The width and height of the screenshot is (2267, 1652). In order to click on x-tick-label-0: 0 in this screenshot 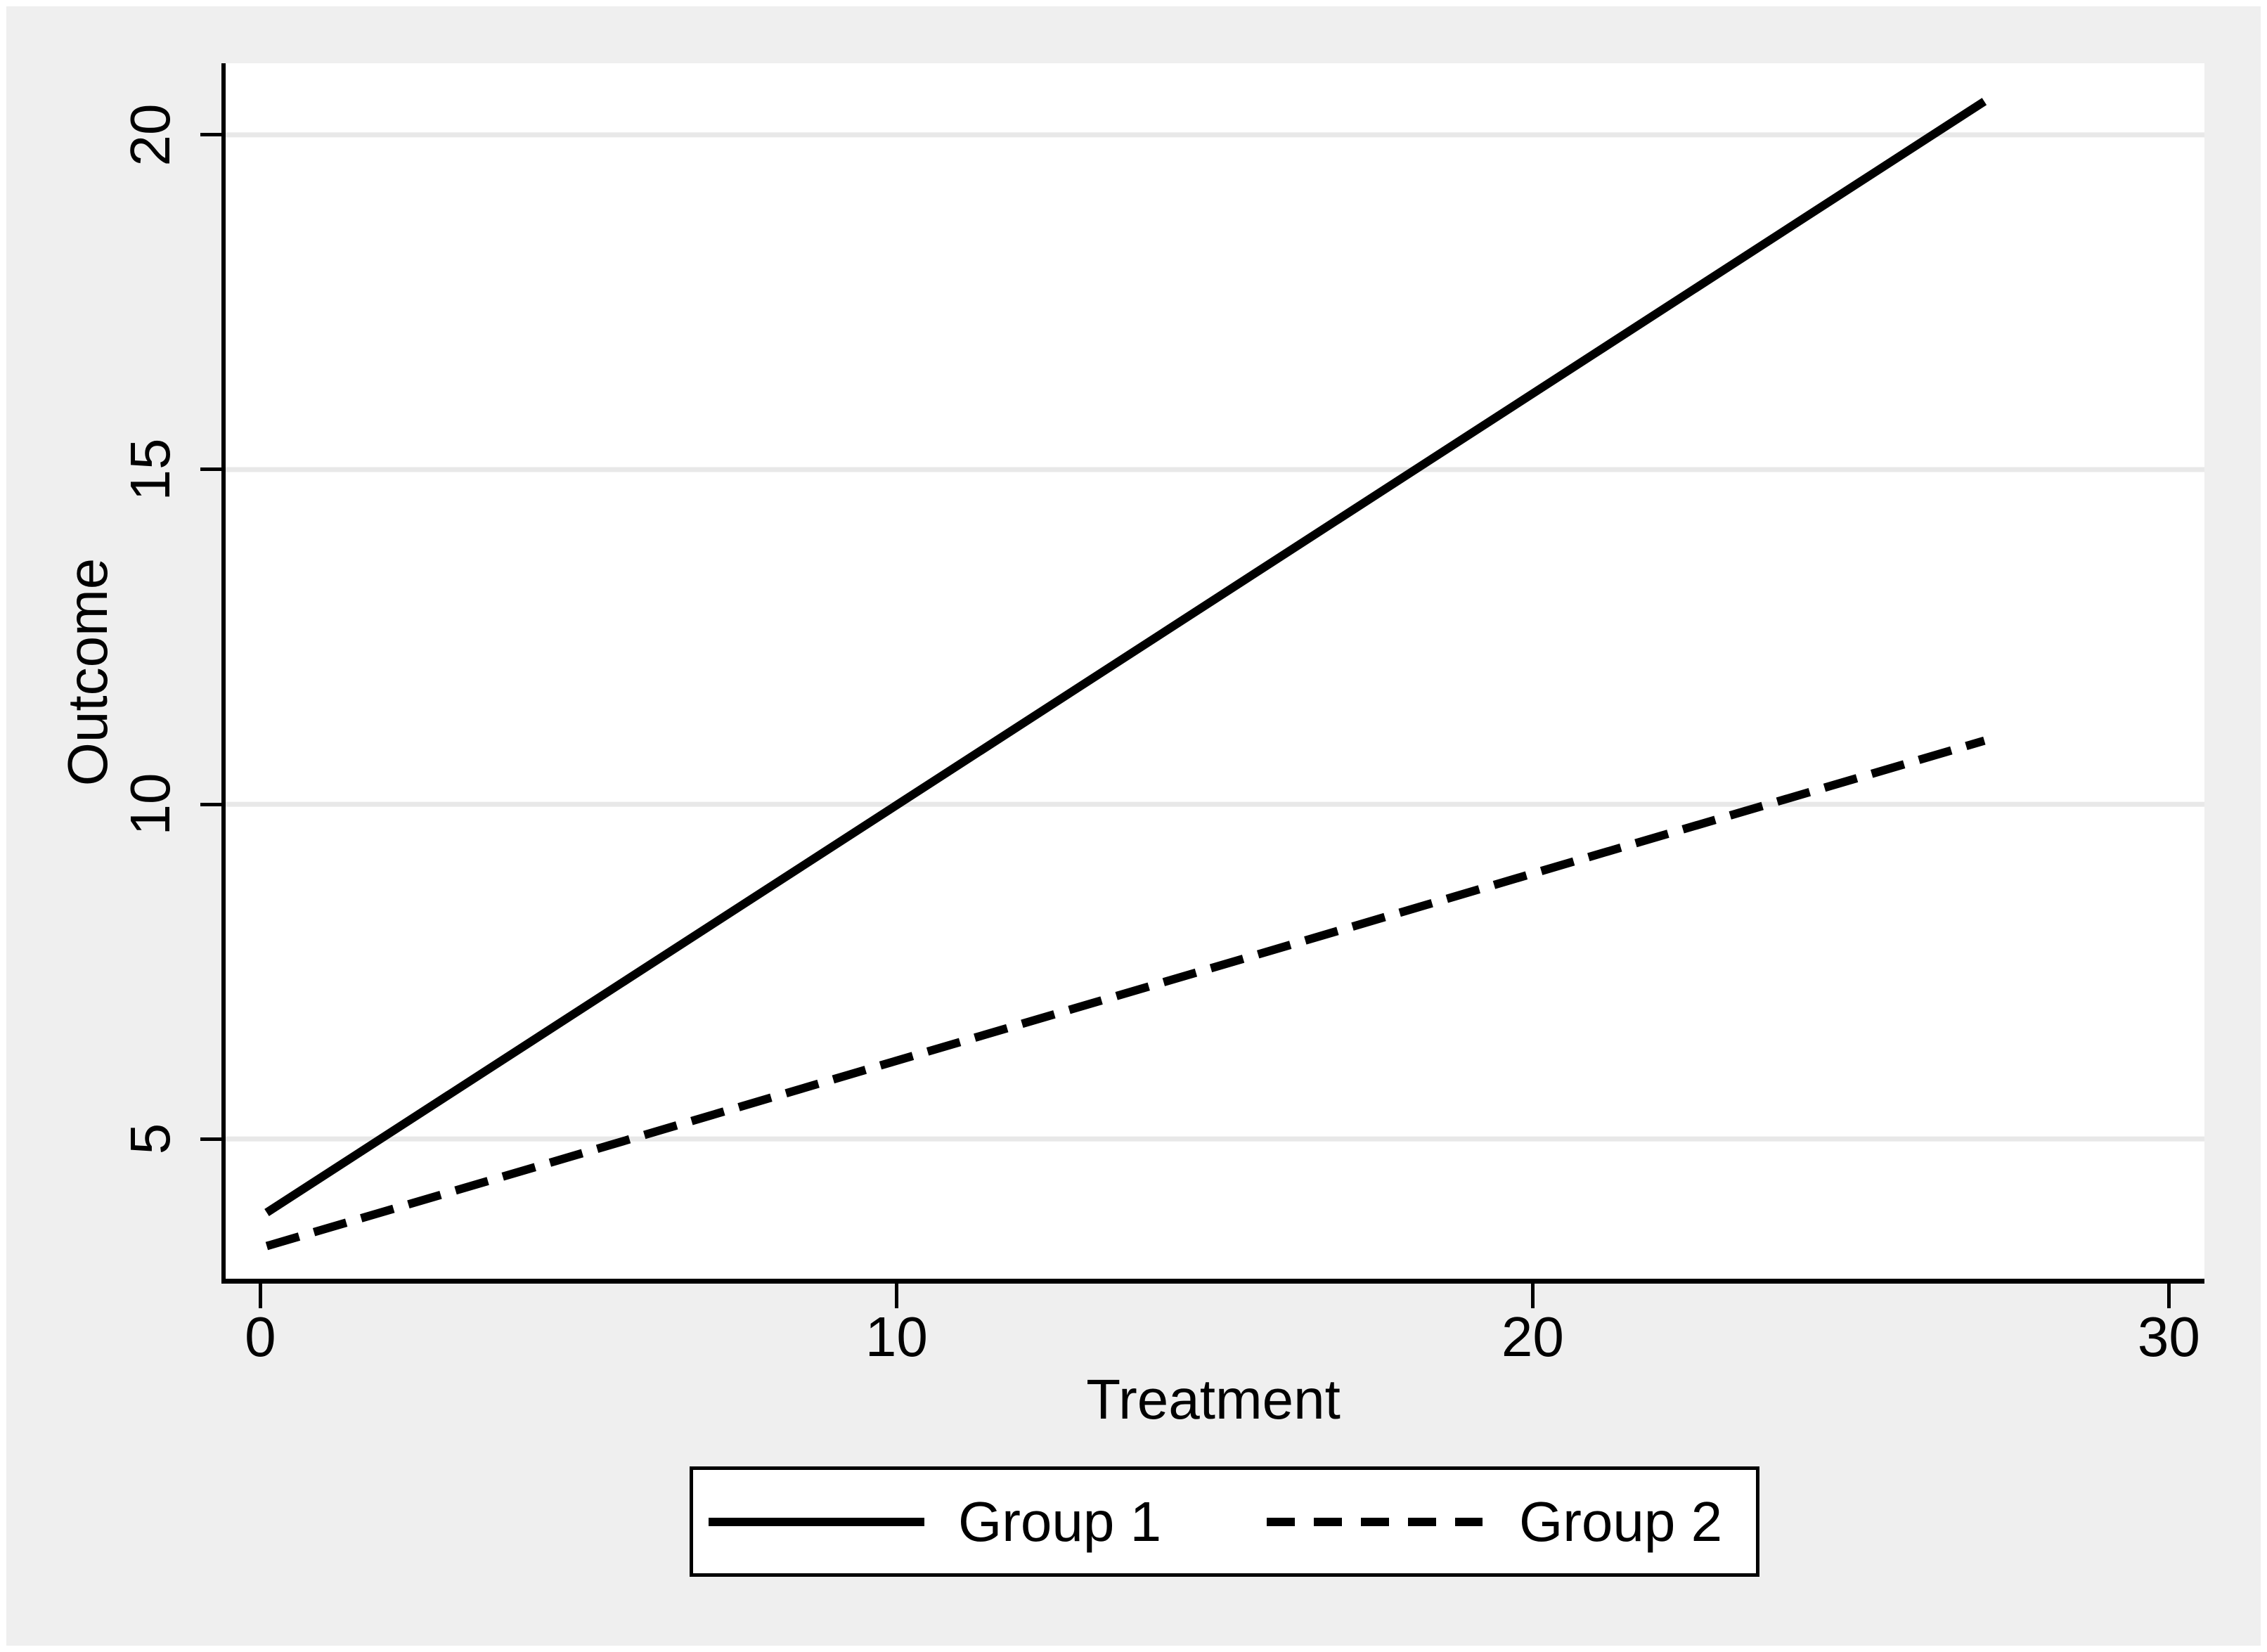, I will do `click(260, 1336)`.